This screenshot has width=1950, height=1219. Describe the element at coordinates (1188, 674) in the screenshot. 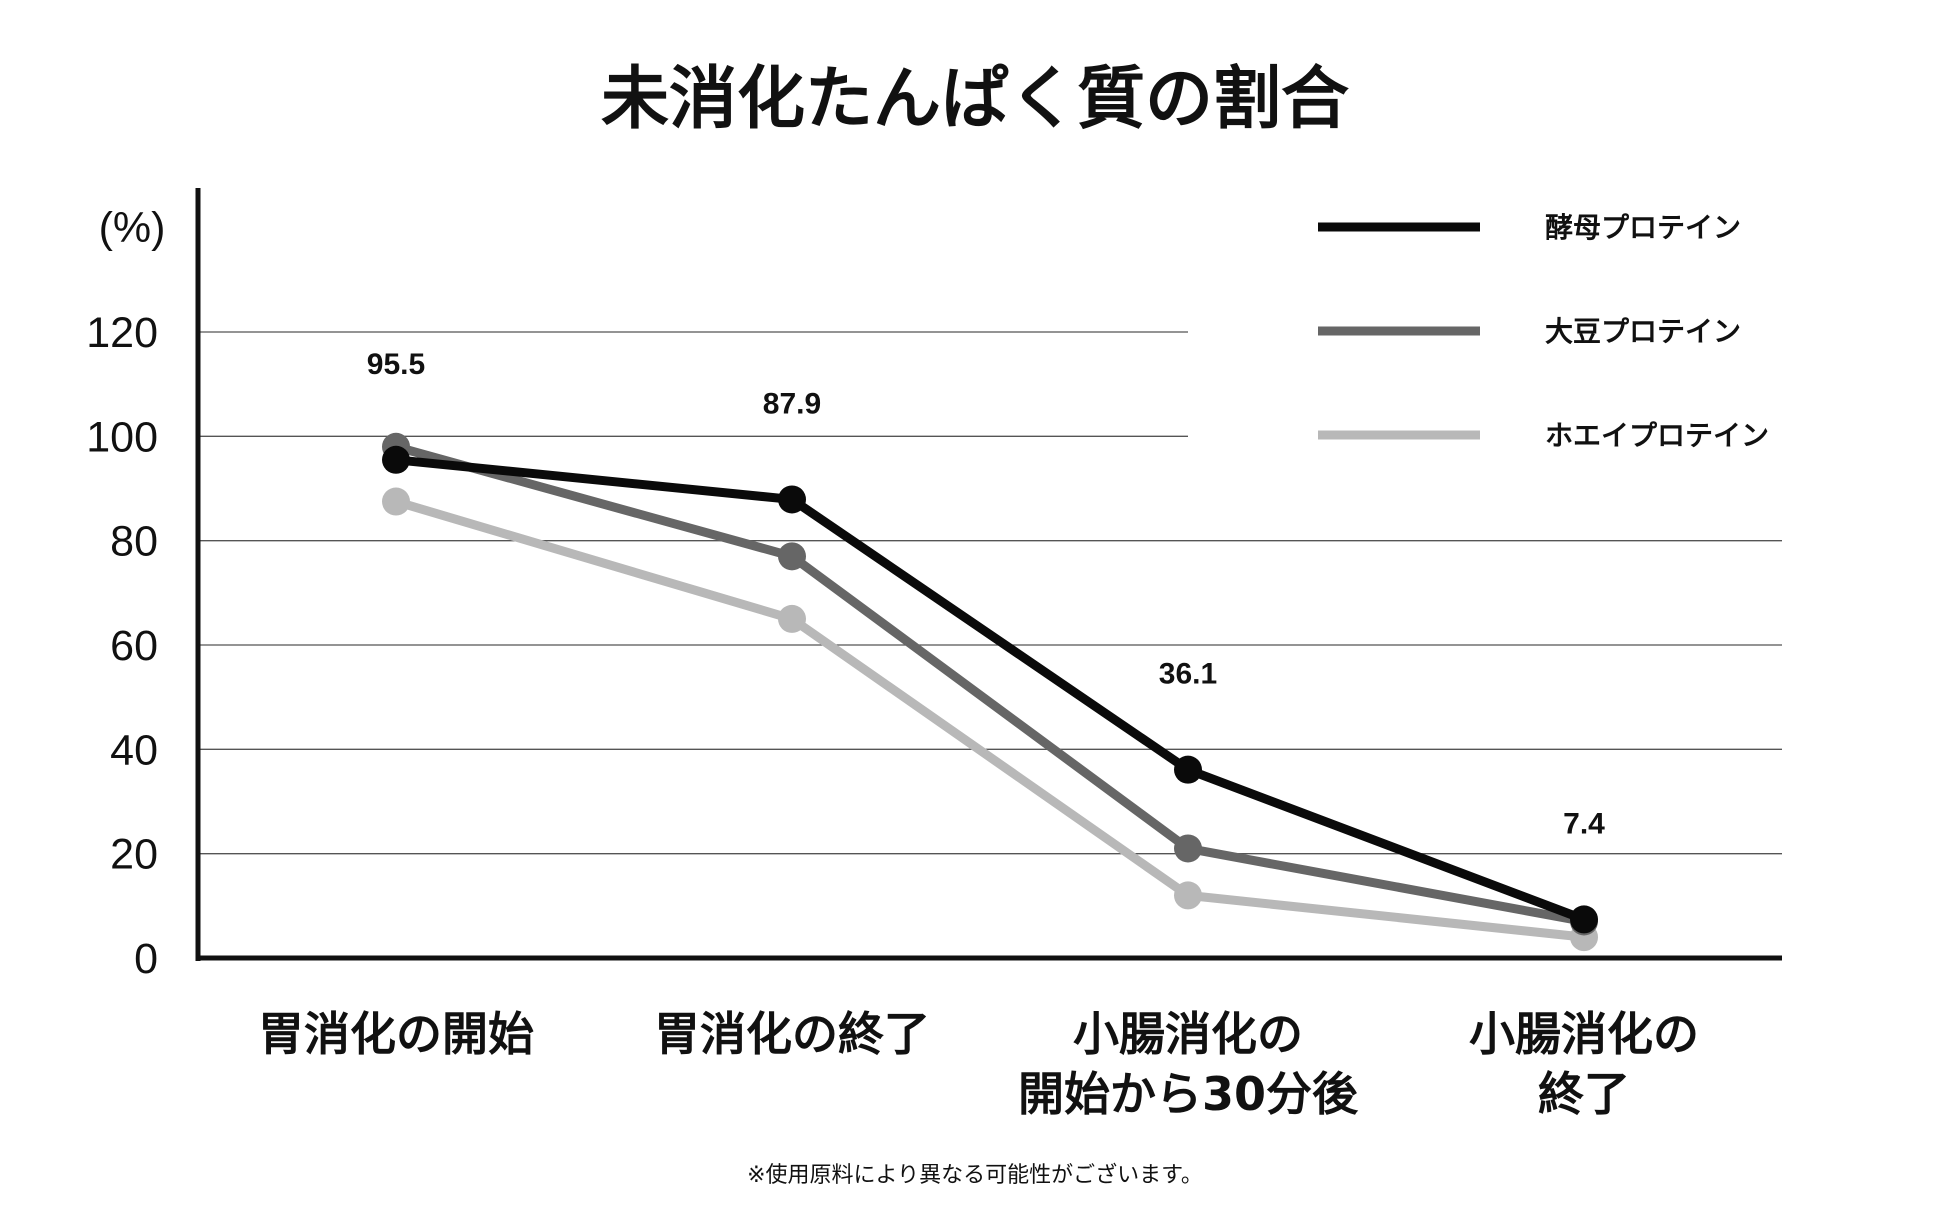

I see `data-label: 36.1` at that location.